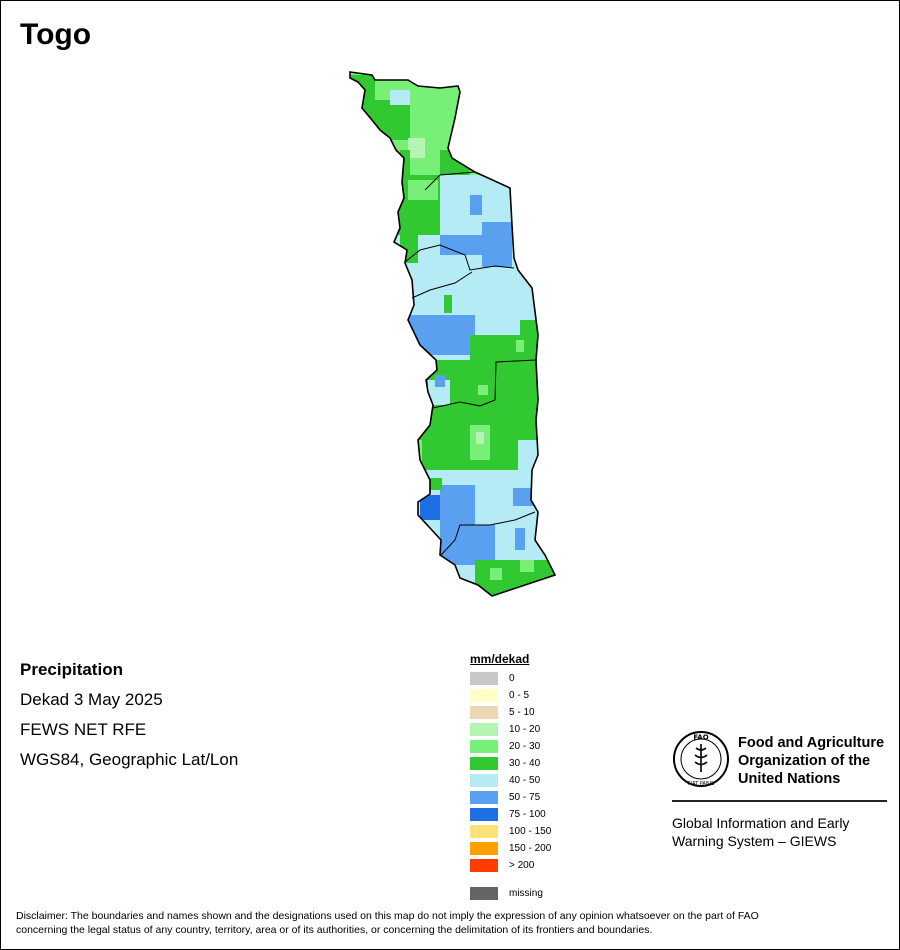  I want to click on legend-item: 20 - 30, so click(510, 746).